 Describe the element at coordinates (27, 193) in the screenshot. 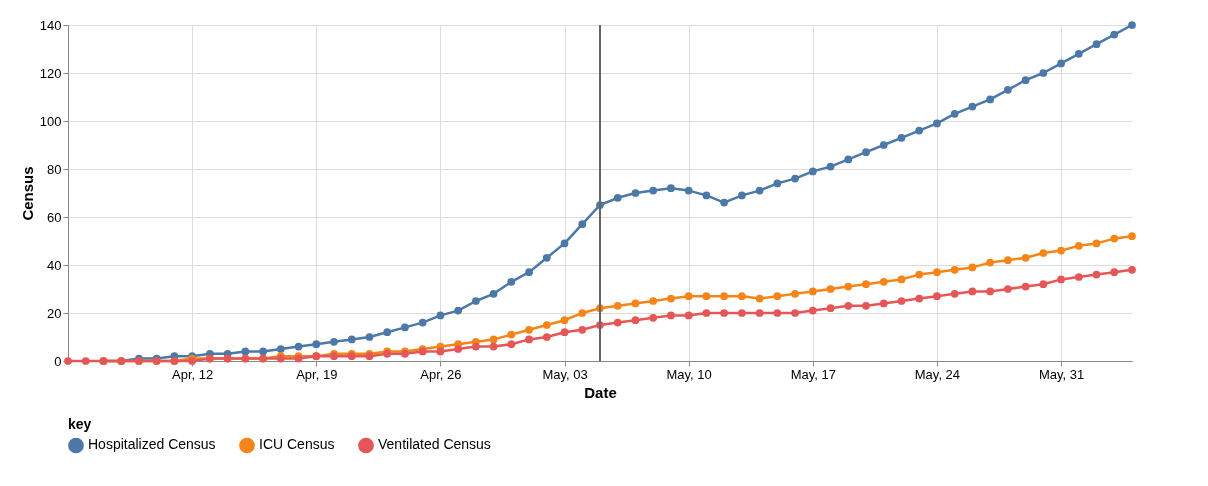

I see `y-axis-title: Census` at that location.